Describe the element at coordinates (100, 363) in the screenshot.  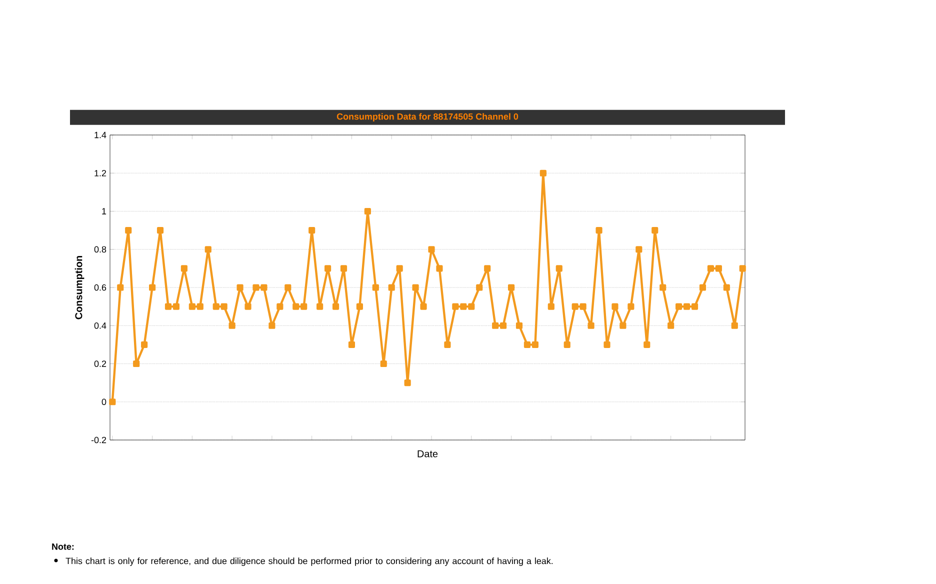
I see `y-tick-label: 0.2` at that location.